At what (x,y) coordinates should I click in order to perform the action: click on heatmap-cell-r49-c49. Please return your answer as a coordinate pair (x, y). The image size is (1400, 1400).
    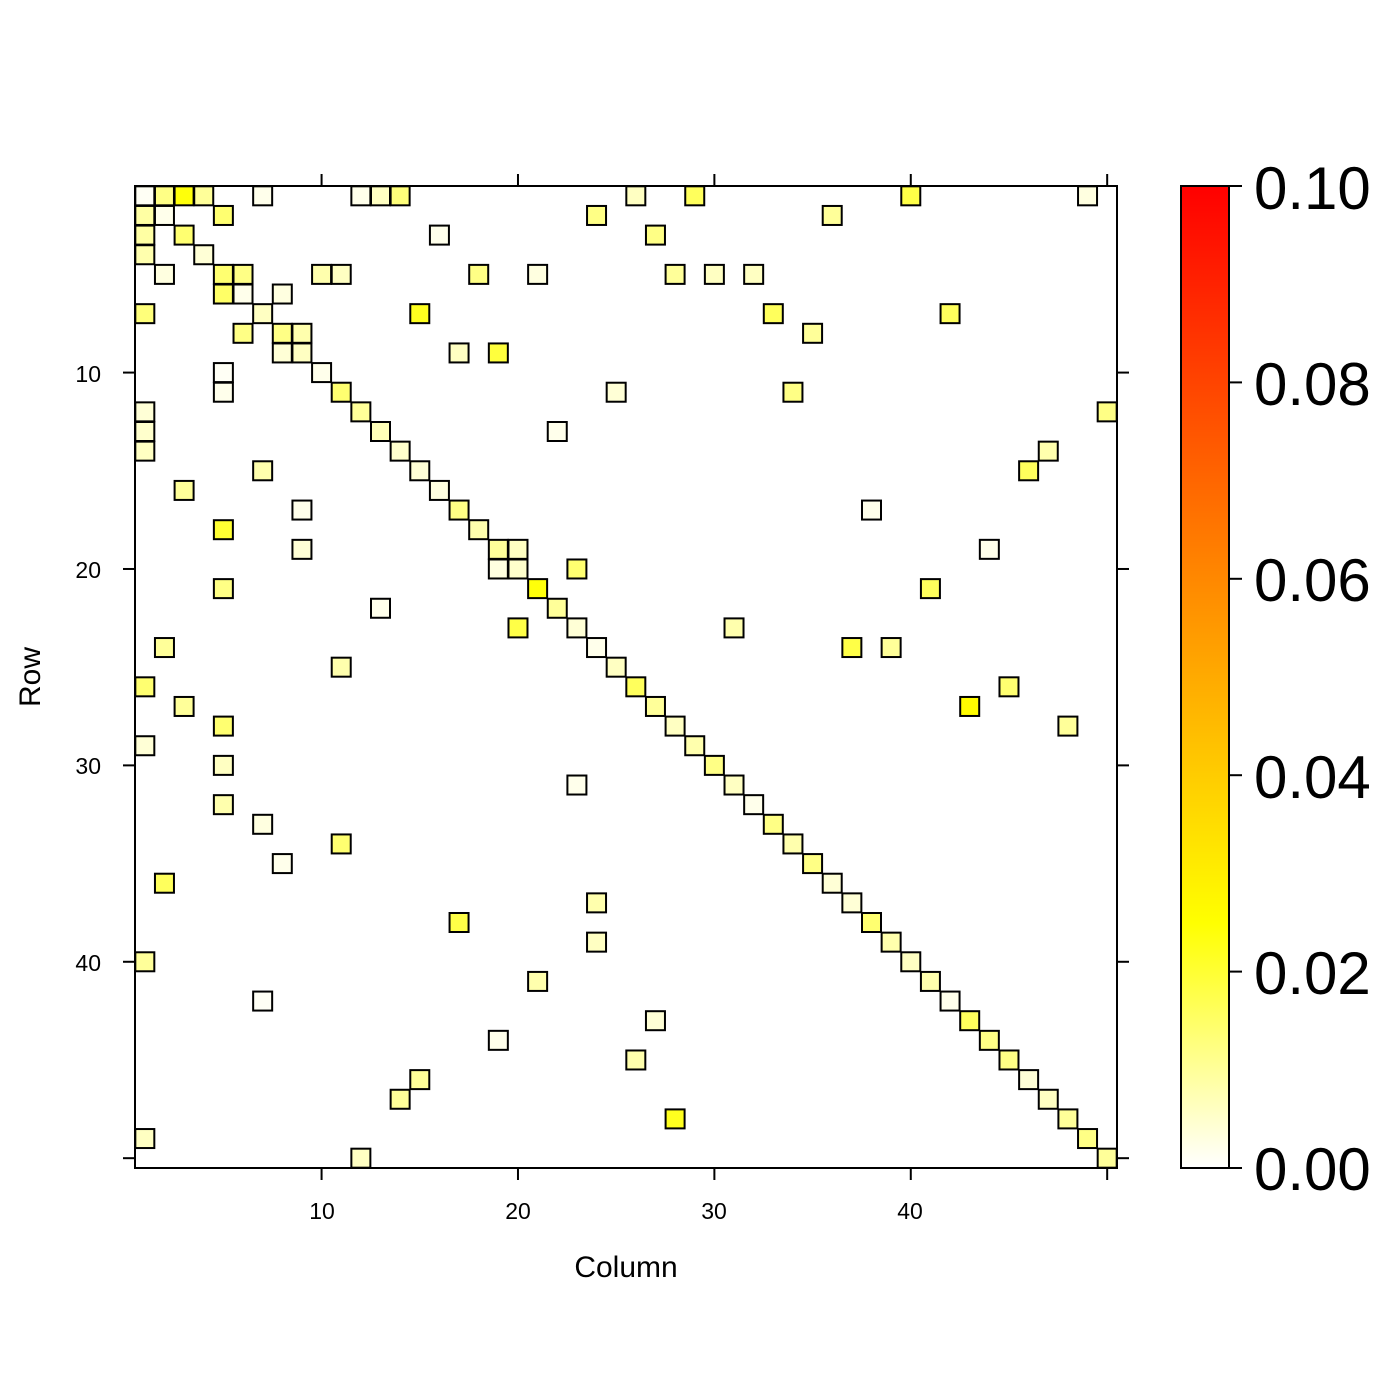
    Looking at the image, I should click on (1088, 1139).